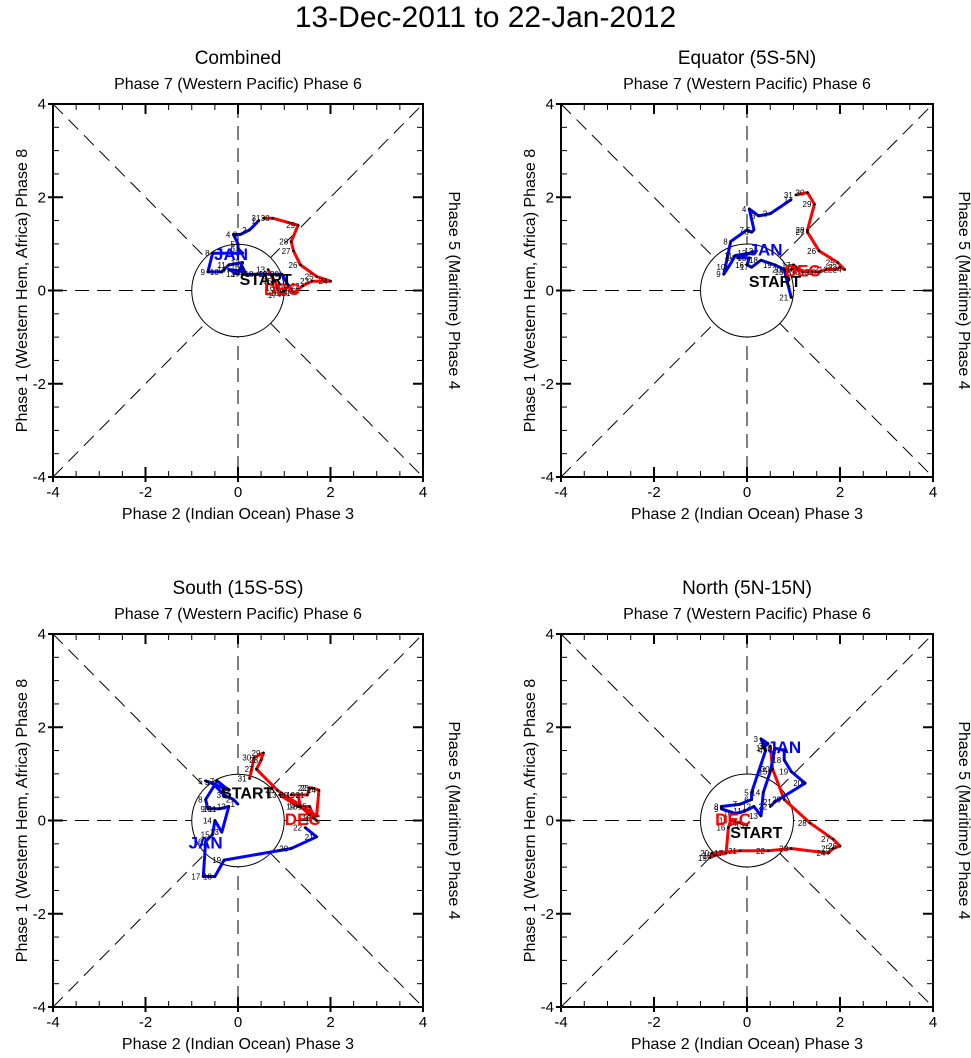  I want to click on day-label: 25, so click(830, 263).